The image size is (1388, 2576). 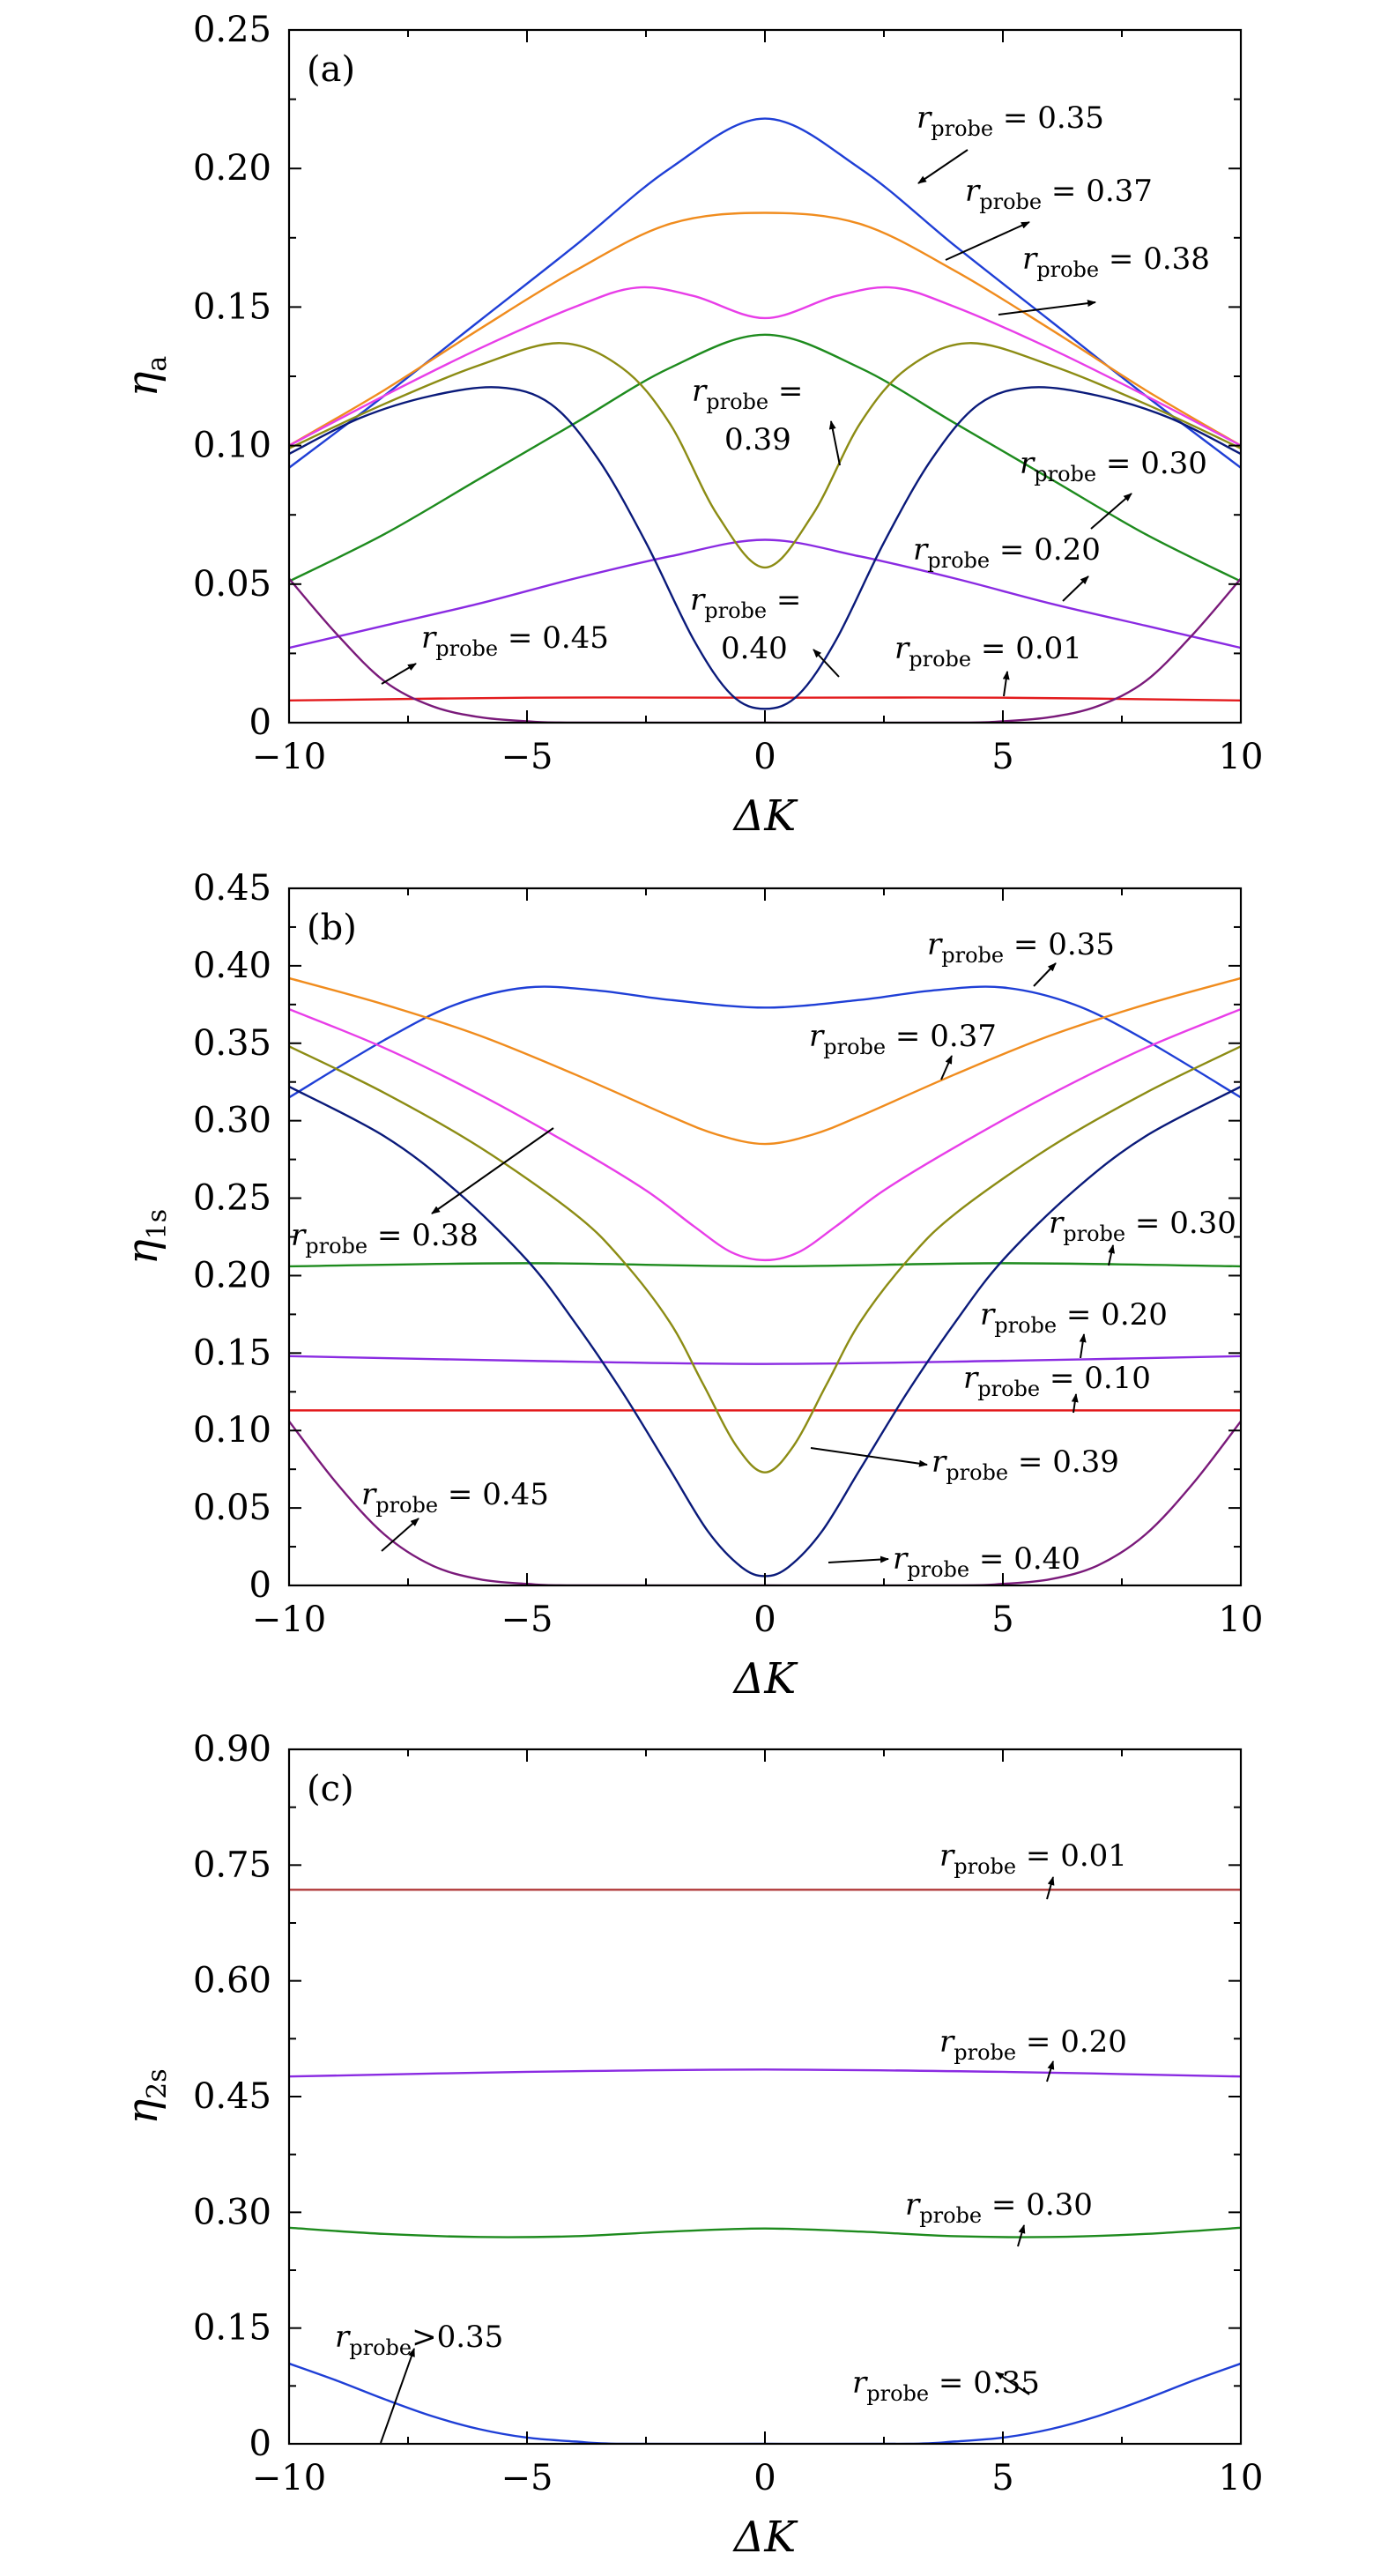 I want to click on y-axis-title: η2s, so click(x=145, y=2096).